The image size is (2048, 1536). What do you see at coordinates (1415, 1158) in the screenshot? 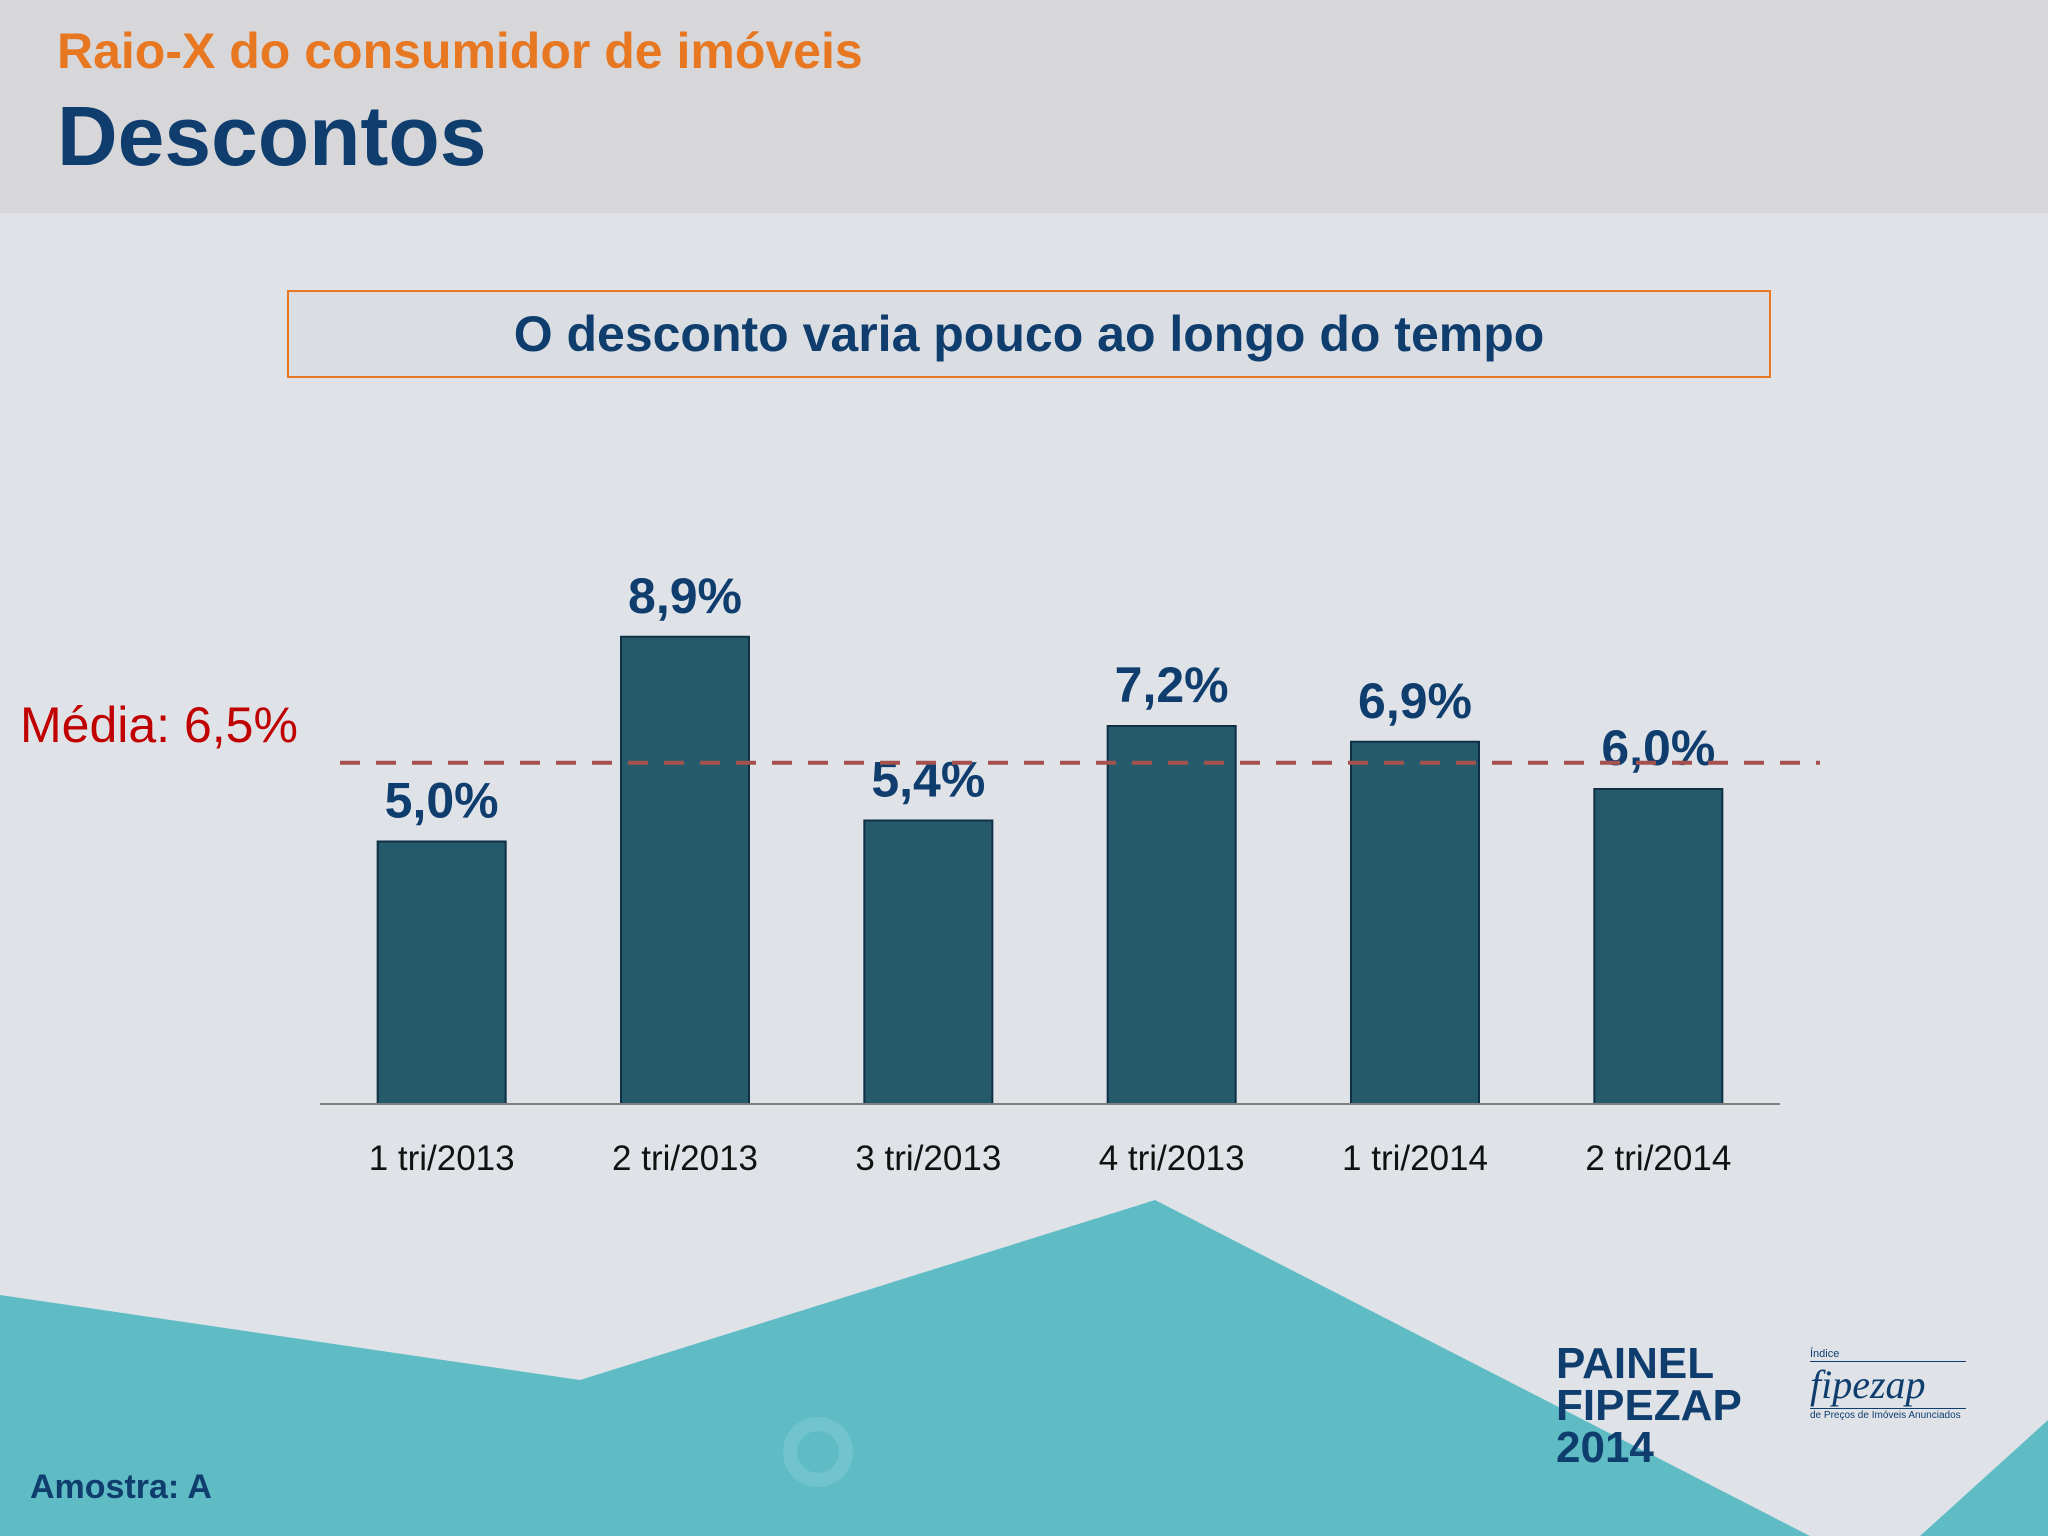
I see `x-tick-label: 1 tri/2014` at bounding box center [1415, 1158].